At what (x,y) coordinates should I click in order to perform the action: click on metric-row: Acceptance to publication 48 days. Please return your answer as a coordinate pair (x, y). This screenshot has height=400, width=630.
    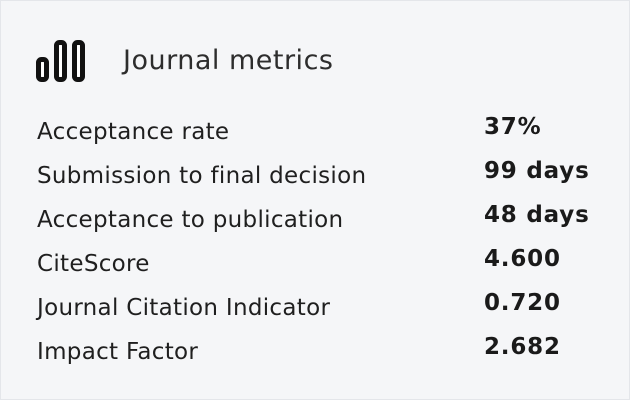
    Looking at the image, I should click on (315, 224).